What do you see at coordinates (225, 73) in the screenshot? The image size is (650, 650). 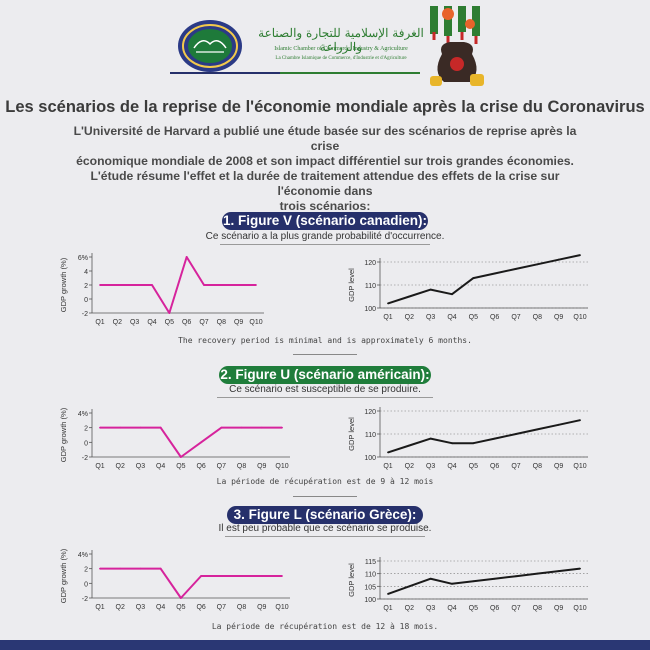 I see `header-rule-navy` at bounding box center [225, 73].